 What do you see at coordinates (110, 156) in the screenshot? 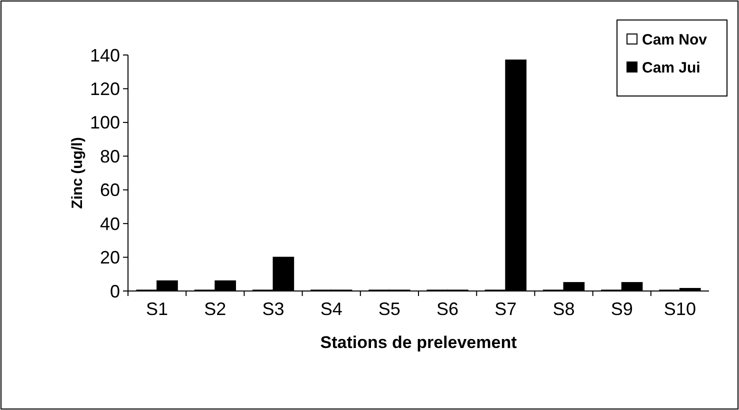
I see `y-tick-label: 80` at bounding box center [110, 156].